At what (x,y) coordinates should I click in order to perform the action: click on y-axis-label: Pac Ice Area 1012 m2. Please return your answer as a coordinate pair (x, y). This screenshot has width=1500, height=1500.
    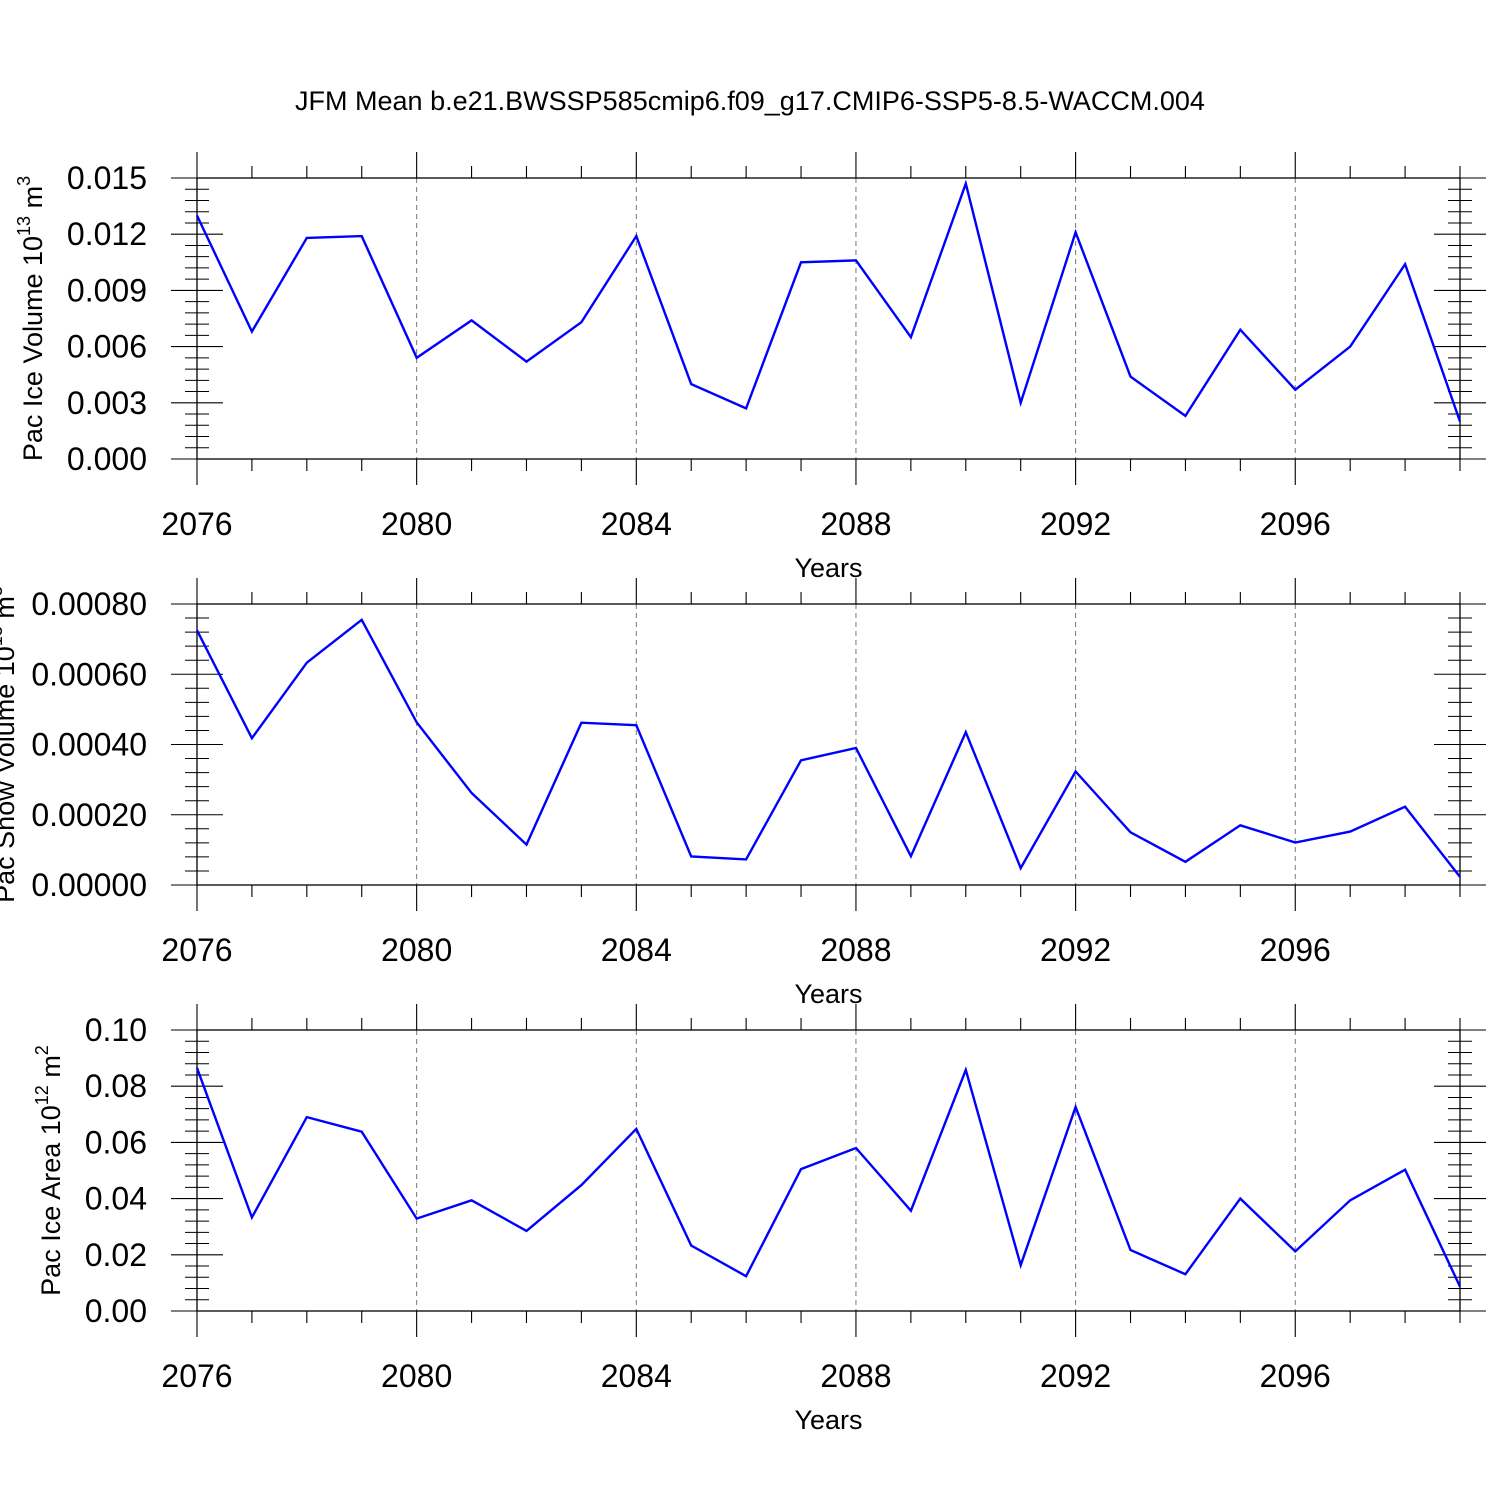
    Looking at the image, I should click on (49, 1170).